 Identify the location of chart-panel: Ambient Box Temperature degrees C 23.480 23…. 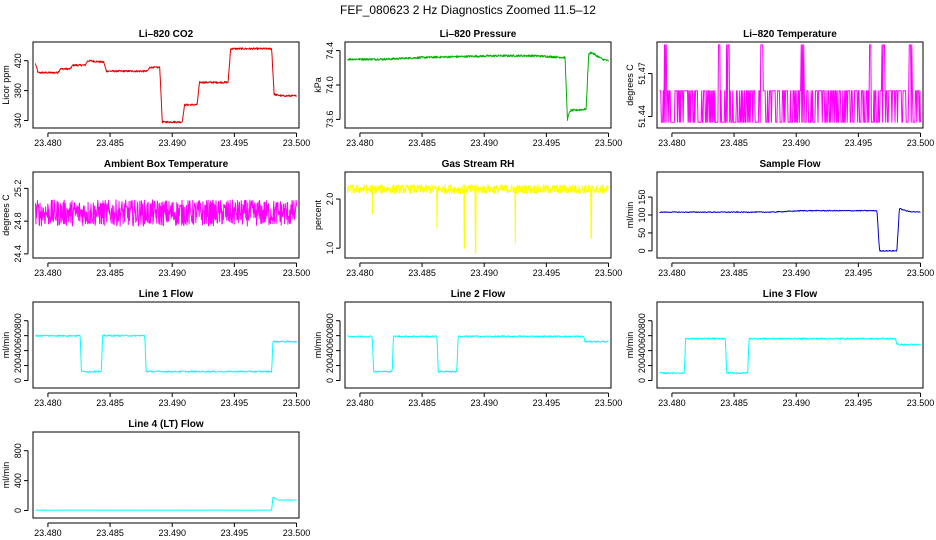
(155, 218).